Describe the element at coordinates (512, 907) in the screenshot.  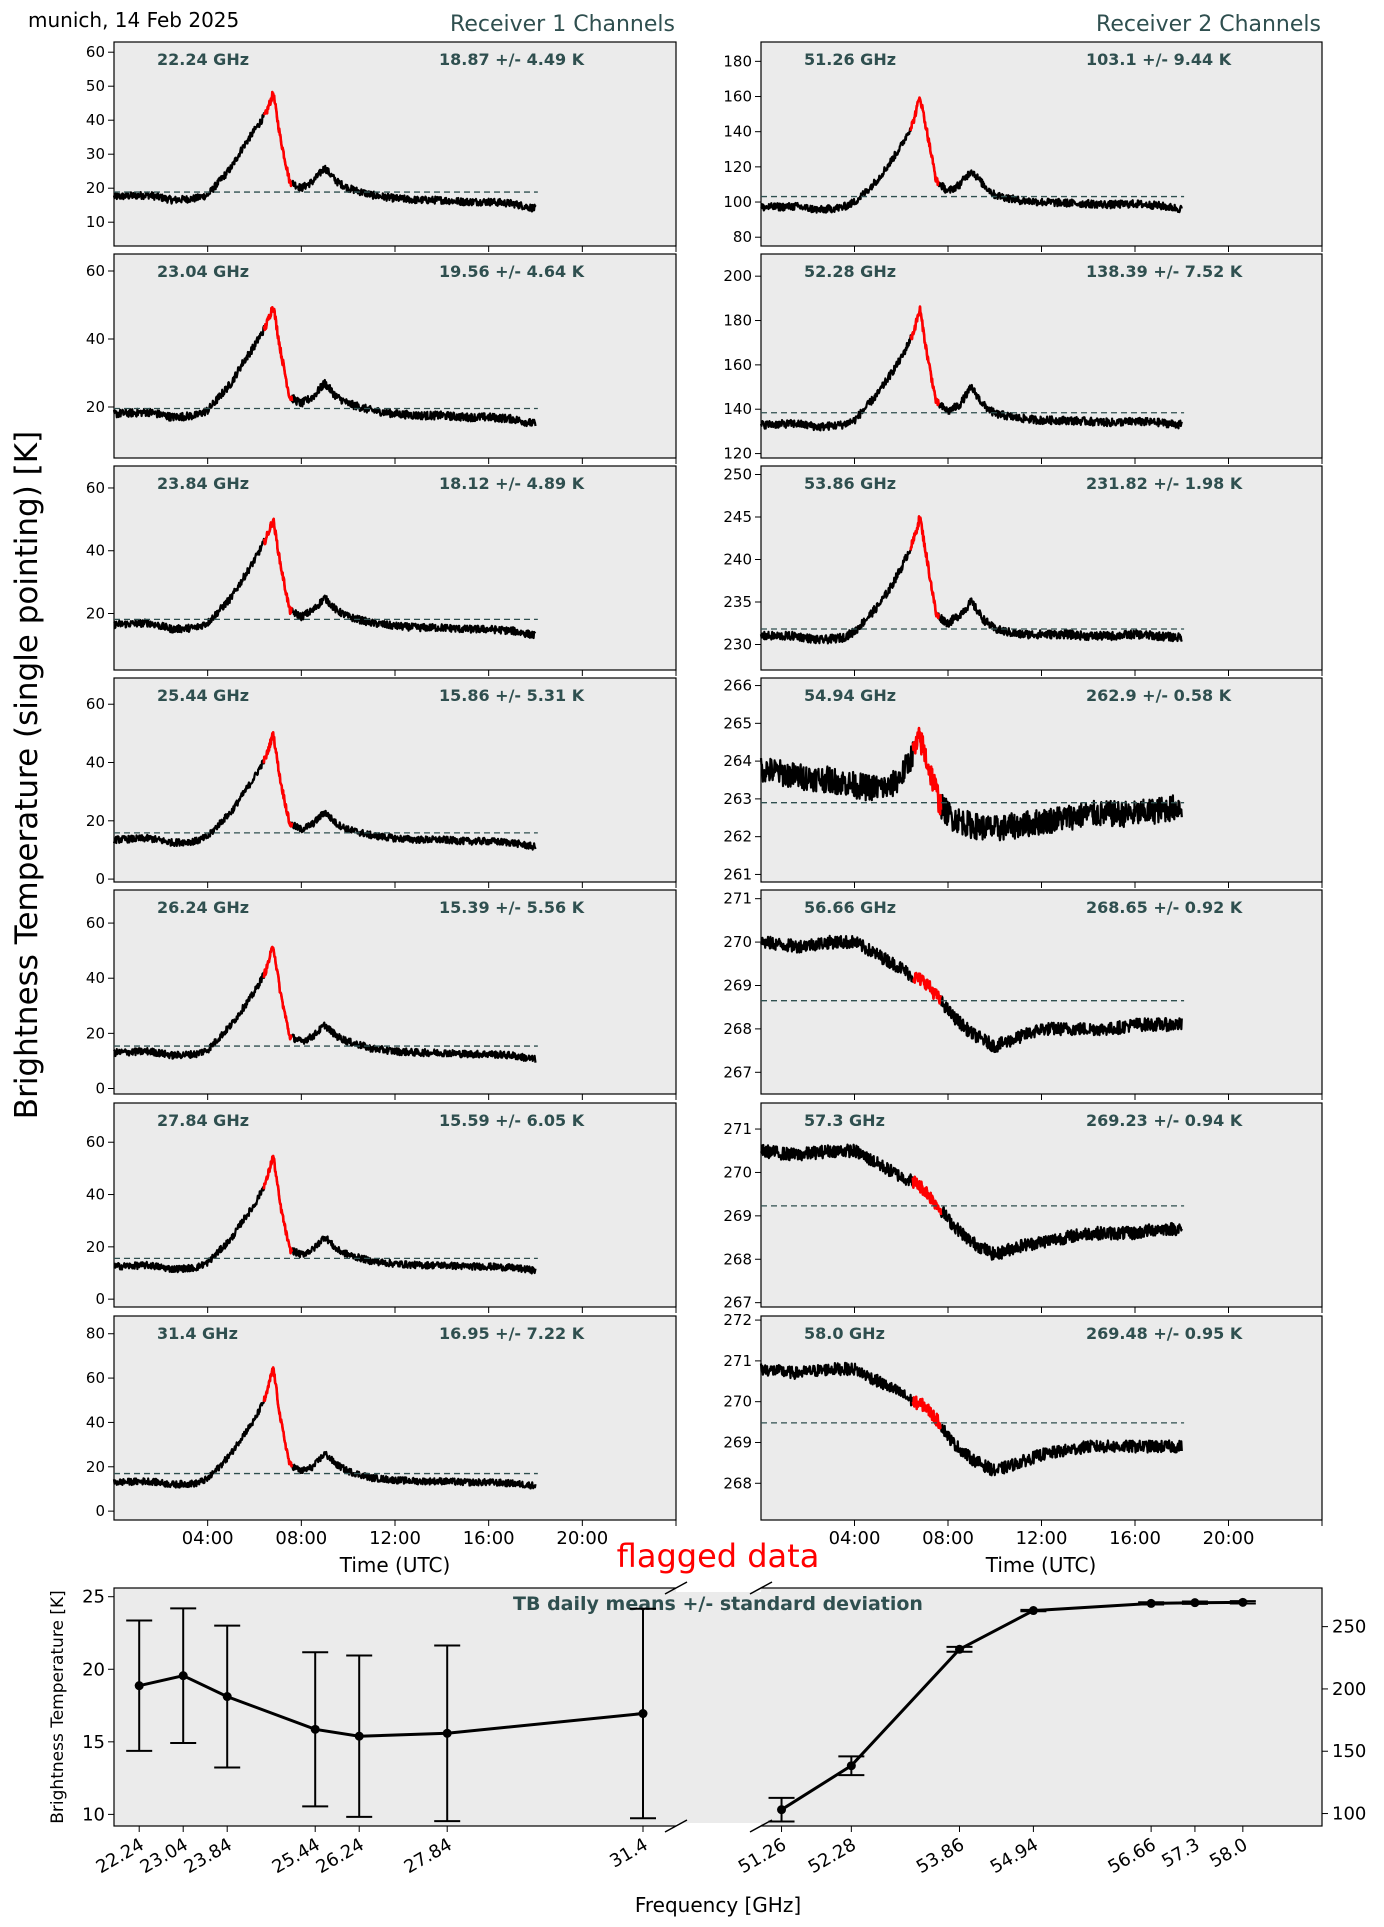
I see `channel-stats-label: 15.39 +/- 5.56 K` at that location.